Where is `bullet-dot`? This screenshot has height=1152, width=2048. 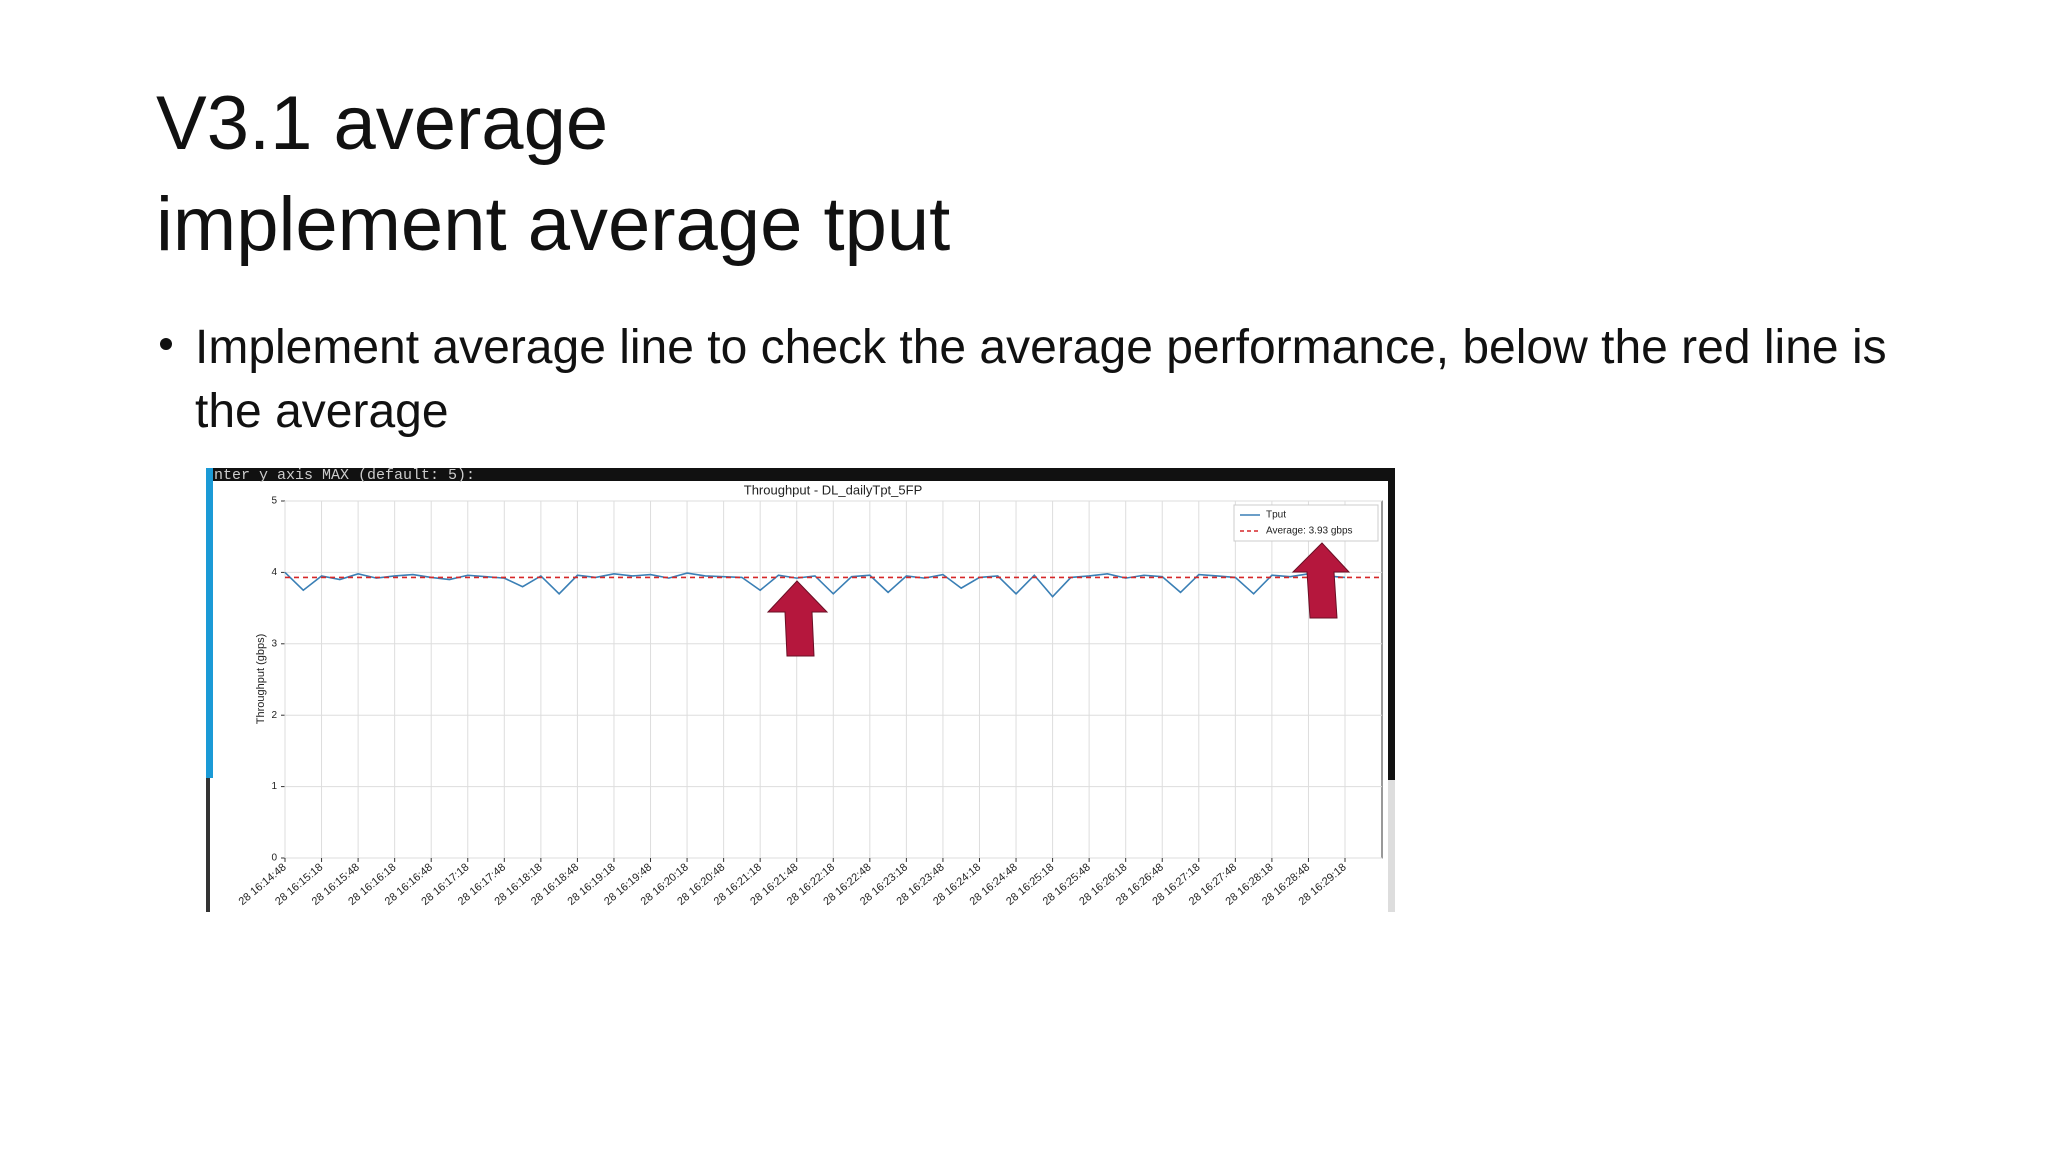 bullet-dot is located at coordinates (166, 344).